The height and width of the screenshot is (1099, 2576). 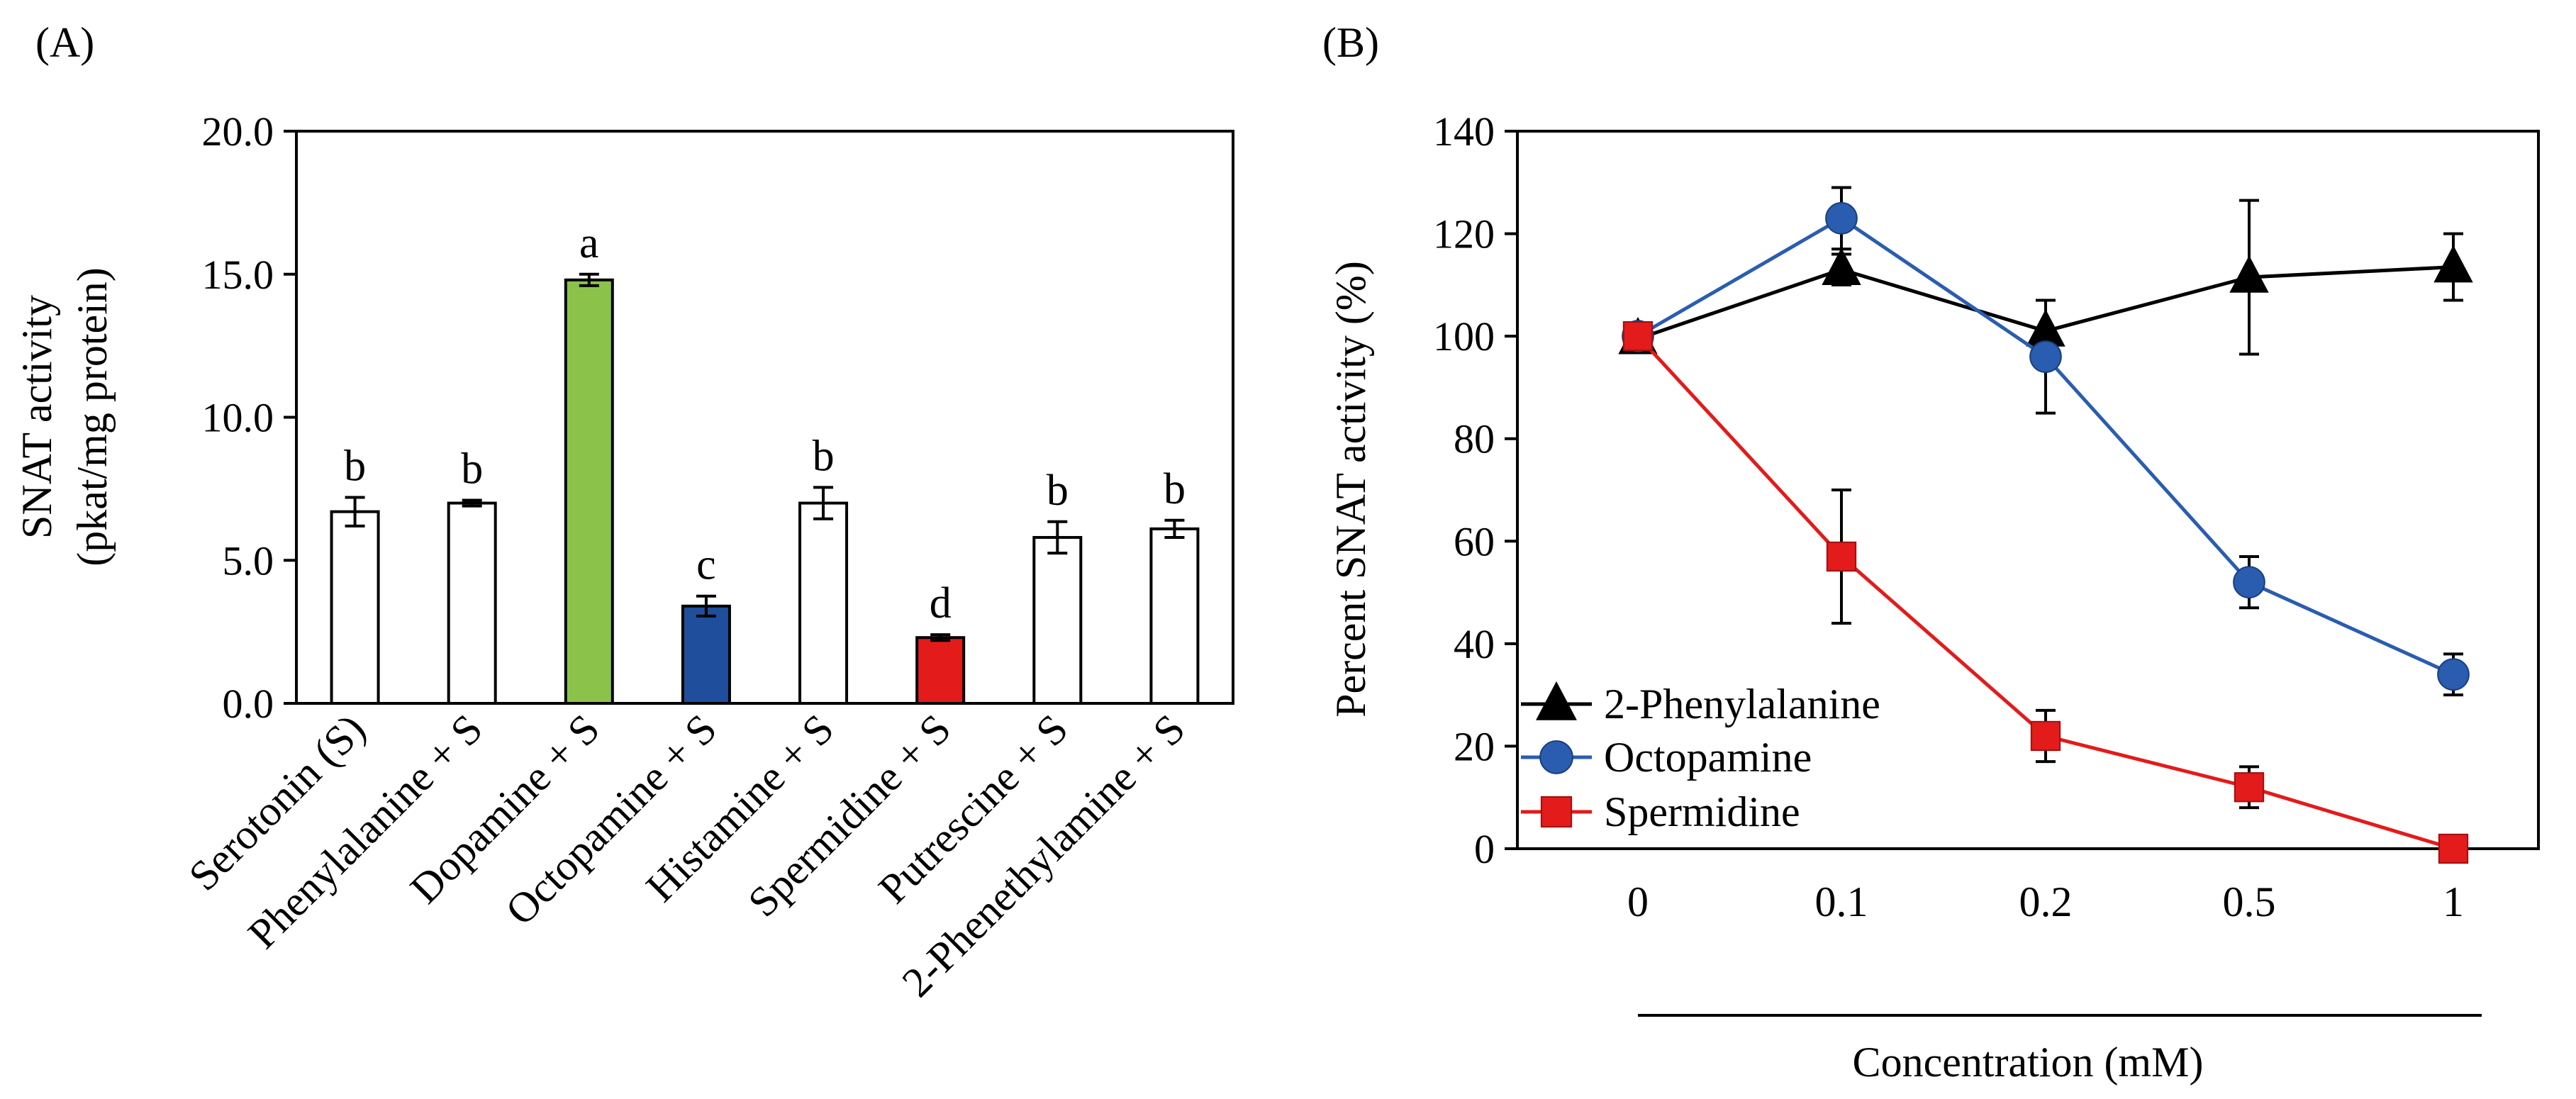 What do you see at coordinates (2453, 902) in the screenshot?
I see `x-tick-label: 1` at bounding box center [2453, 902].